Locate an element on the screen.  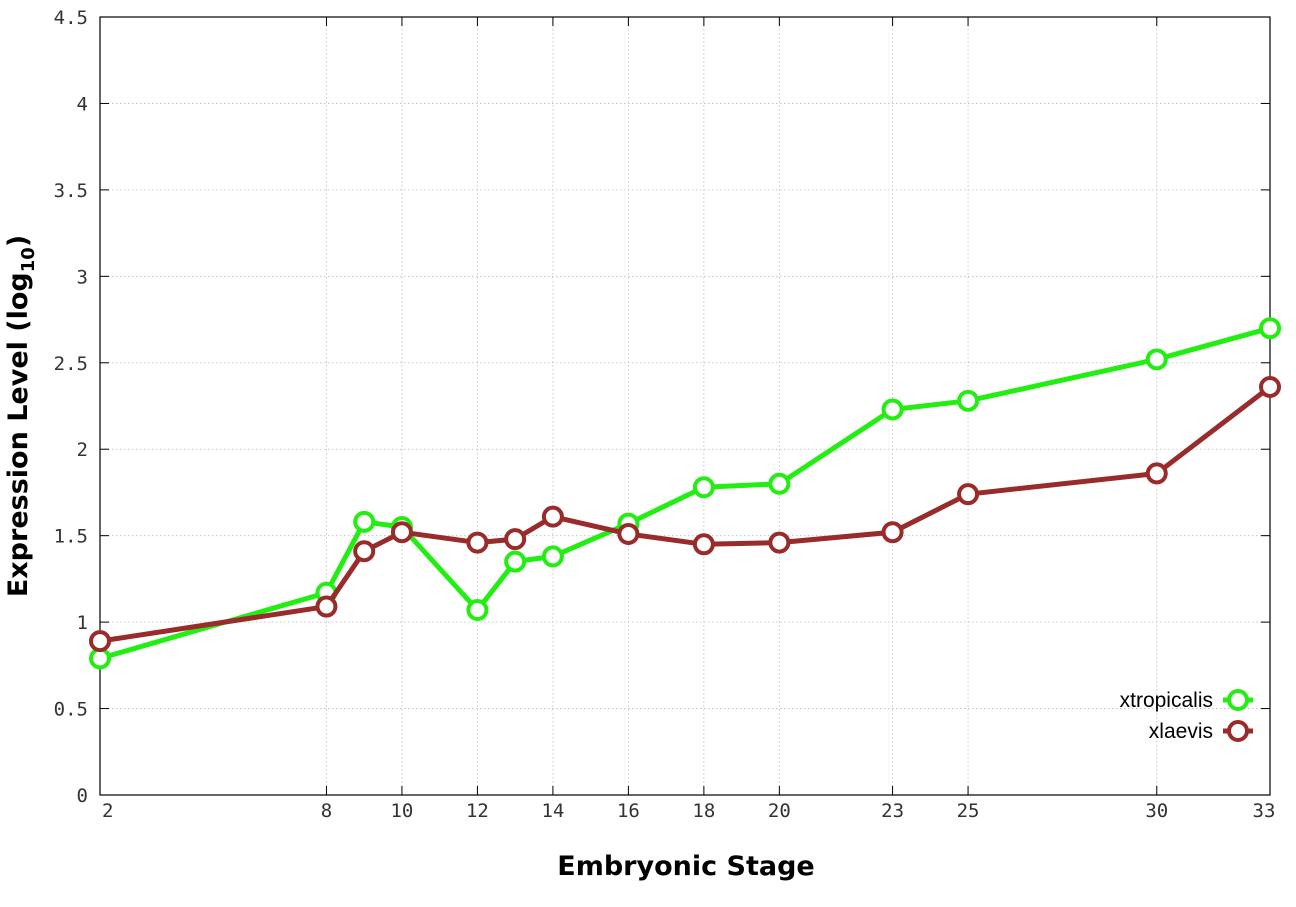
legend-swatch-marker-xlaevis is located at coordinates (1238, 731).